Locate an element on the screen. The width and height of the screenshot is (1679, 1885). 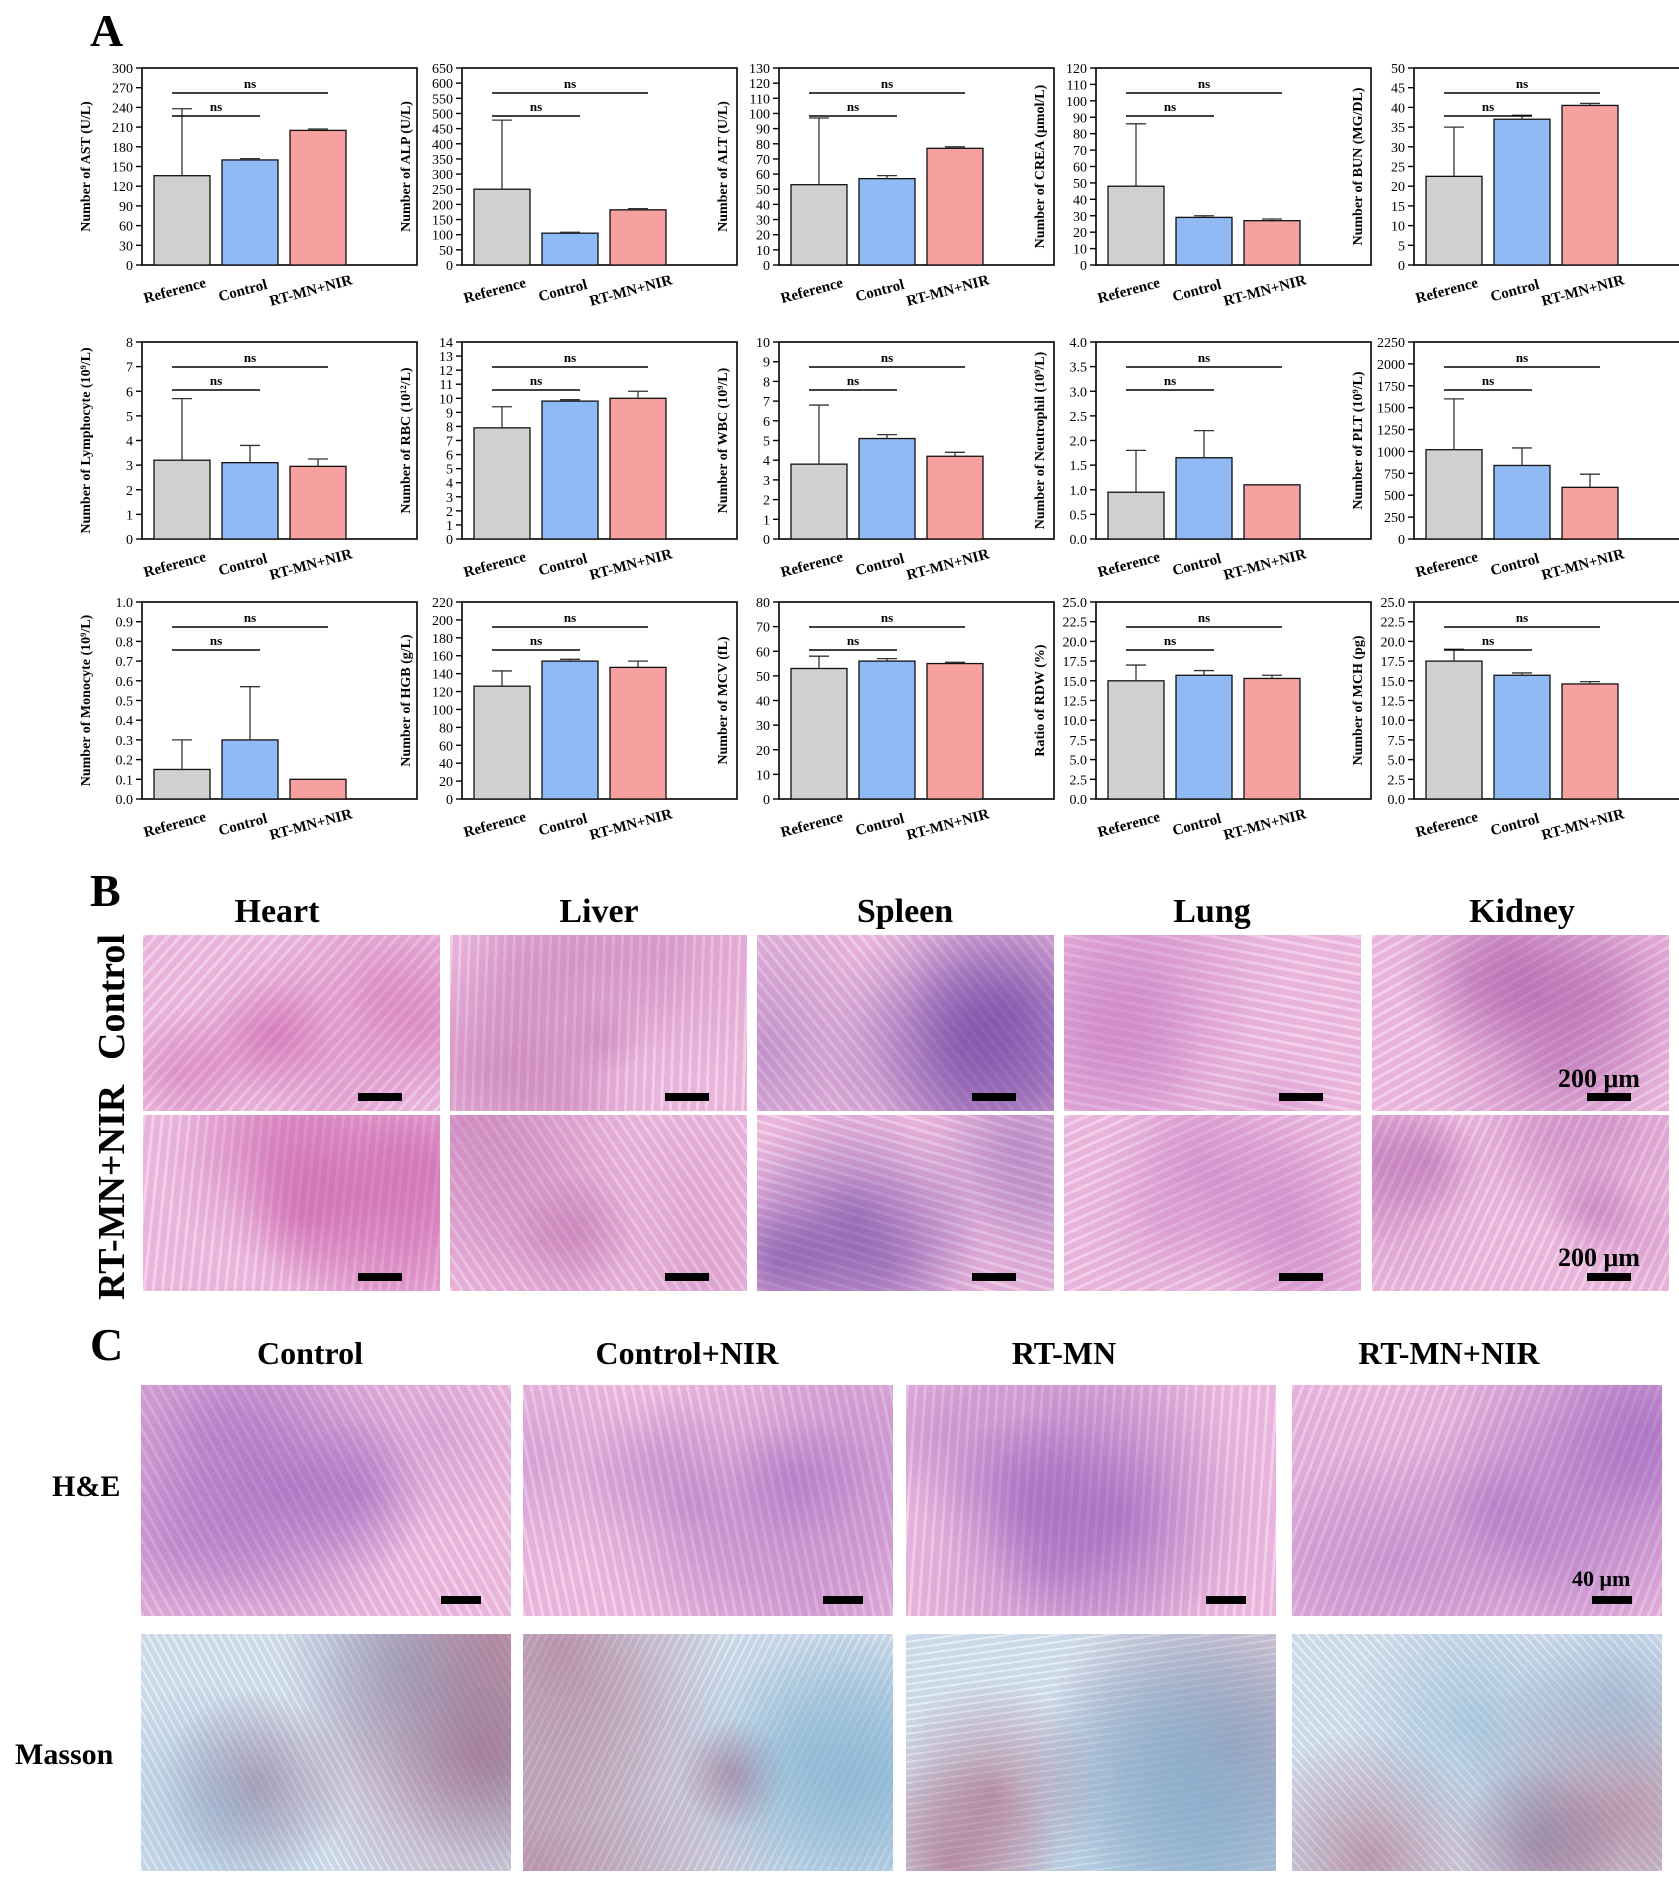
y-tick-label: 400 is located at coordinates (442, 145).